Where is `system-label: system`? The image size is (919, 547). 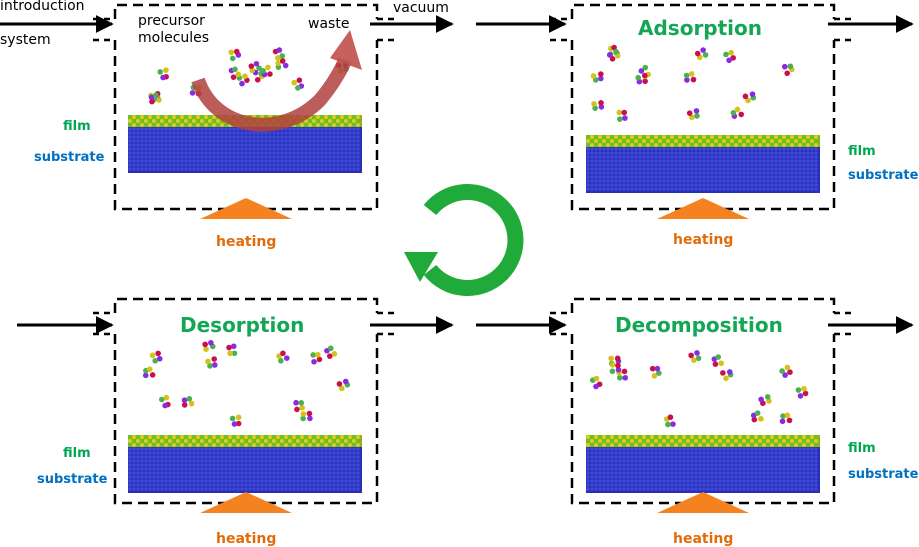 system-label: system is located at coordinates (25, 40).